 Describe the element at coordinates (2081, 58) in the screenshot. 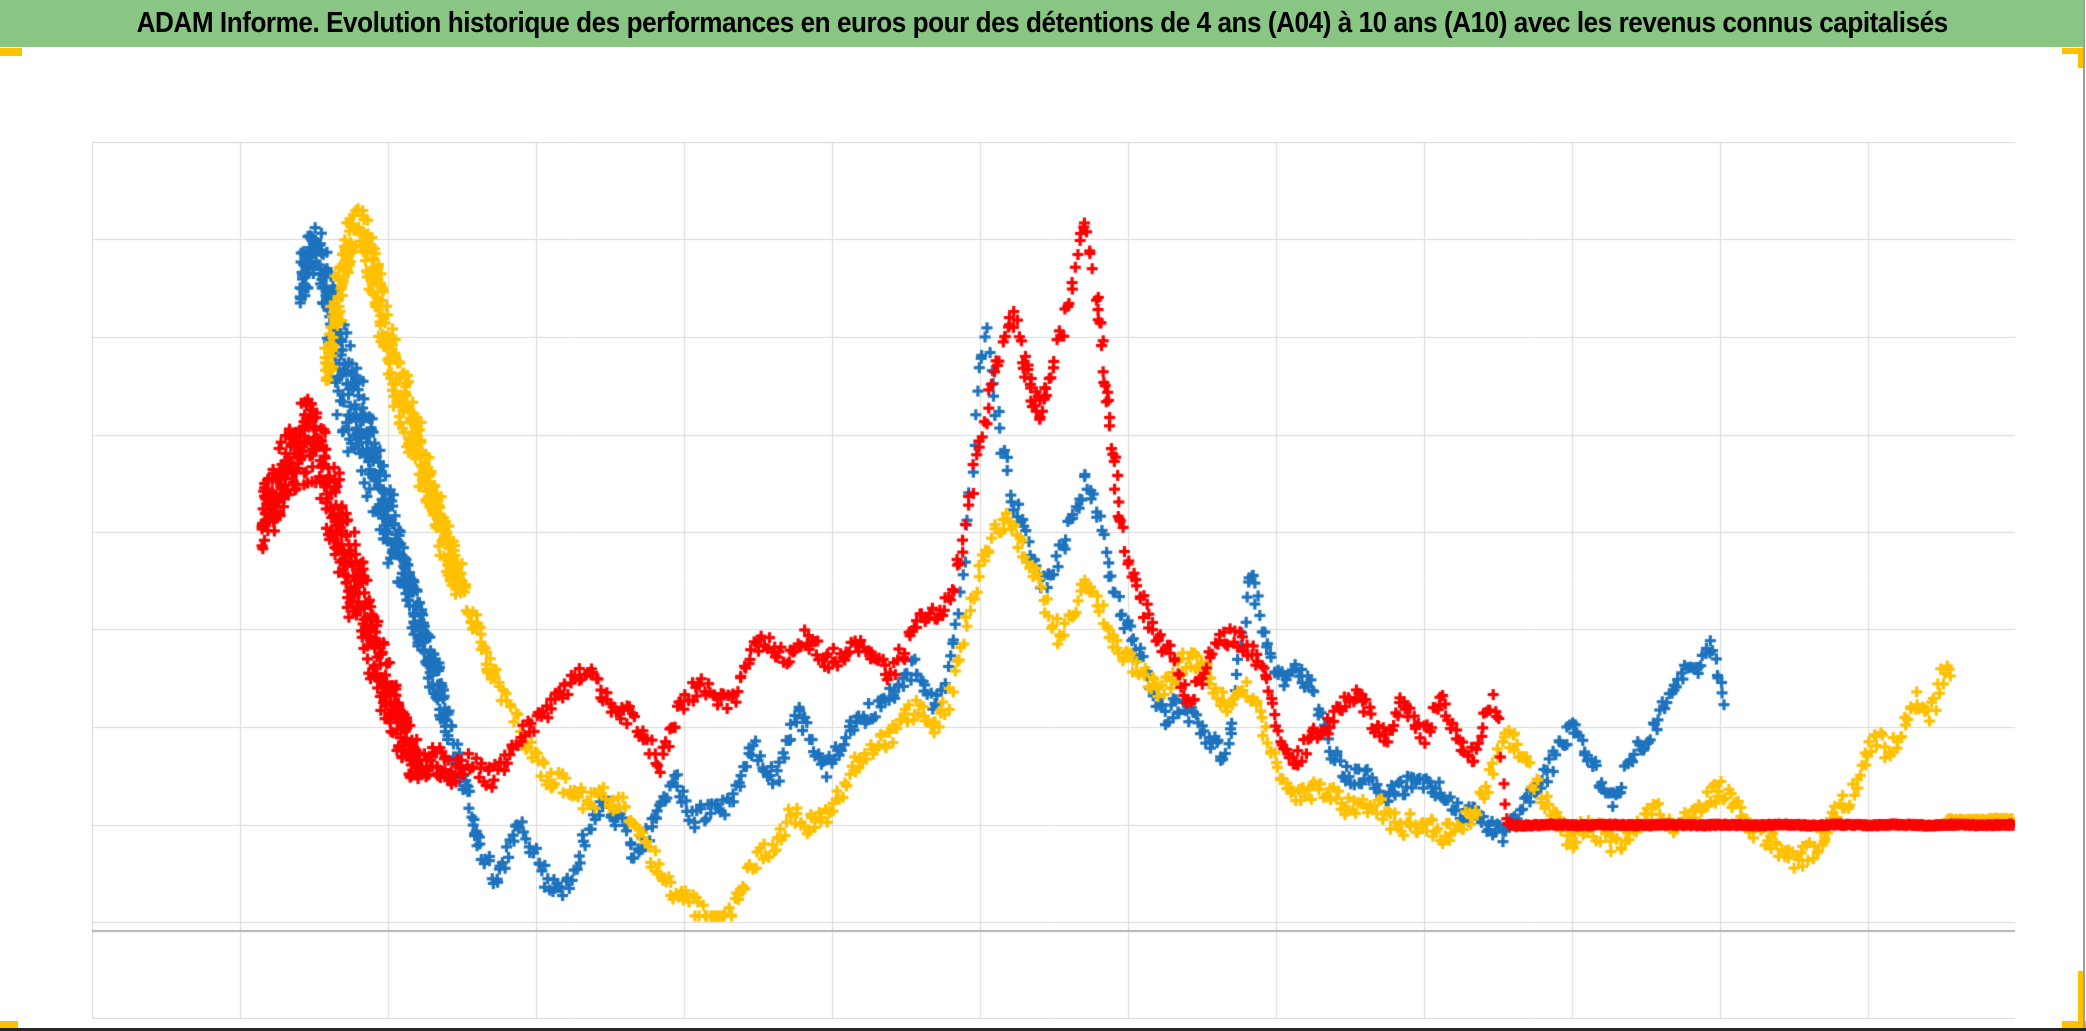

I see `accent-top-right-vertical` at that location.